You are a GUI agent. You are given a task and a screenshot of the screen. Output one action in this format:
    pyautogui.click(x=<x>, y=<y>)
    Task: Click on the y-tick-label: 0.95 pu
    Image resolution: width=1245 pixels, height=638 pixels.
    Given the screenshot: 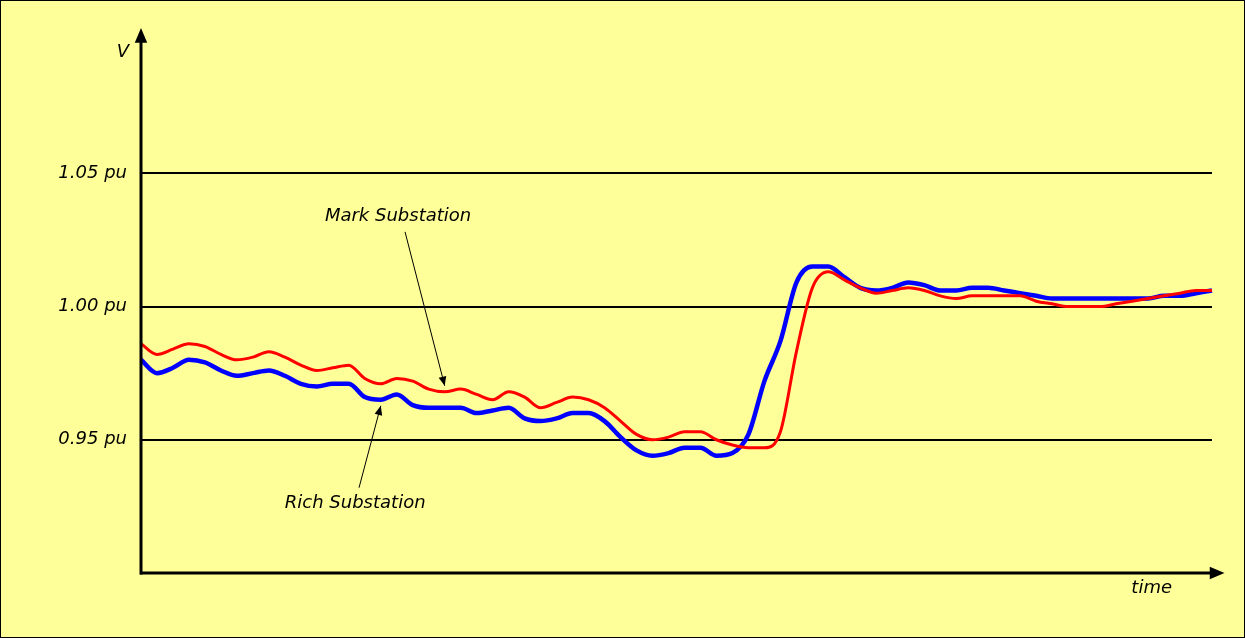 What is the action you would take?
    pyautogui.click(x=92, y=438)
    